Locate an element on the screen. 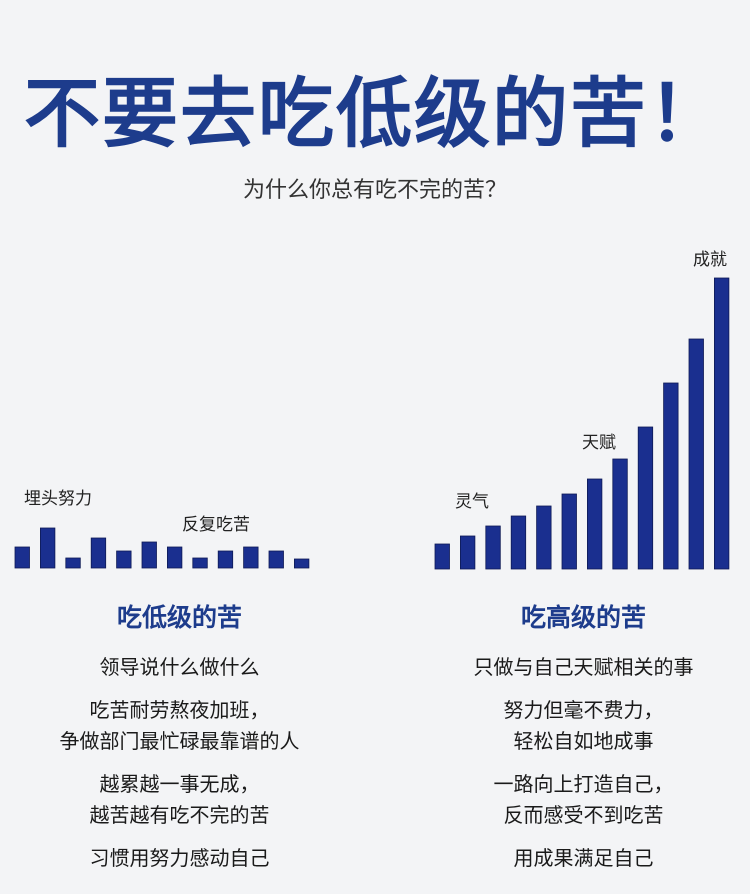  low-line: 越累越一事无成， is located at coordinates (179, 784).